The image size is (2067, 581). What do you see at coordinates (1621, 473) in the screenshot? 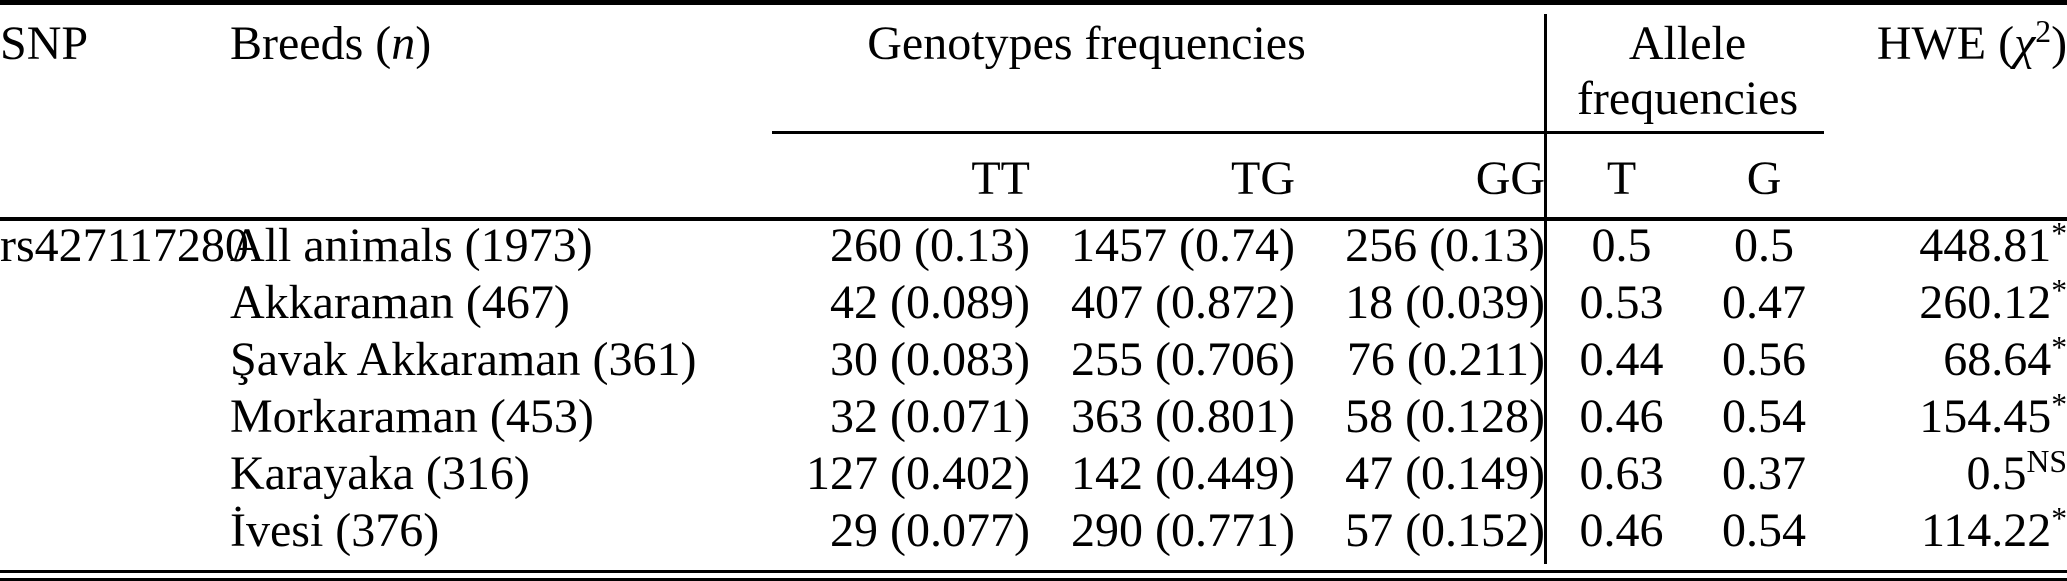
I see `t-allele-cell: 0.63` at bounding box center [1621, 473].